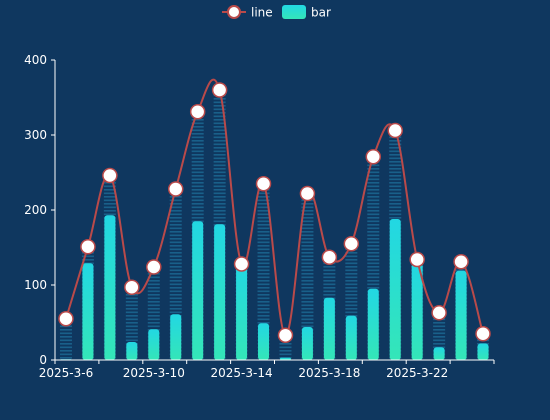 The height and width of the screenshot is (420, 550). Describe the element at coordinates (262, 13) in the screenshot. I see `legend-label-line: line` at that location.